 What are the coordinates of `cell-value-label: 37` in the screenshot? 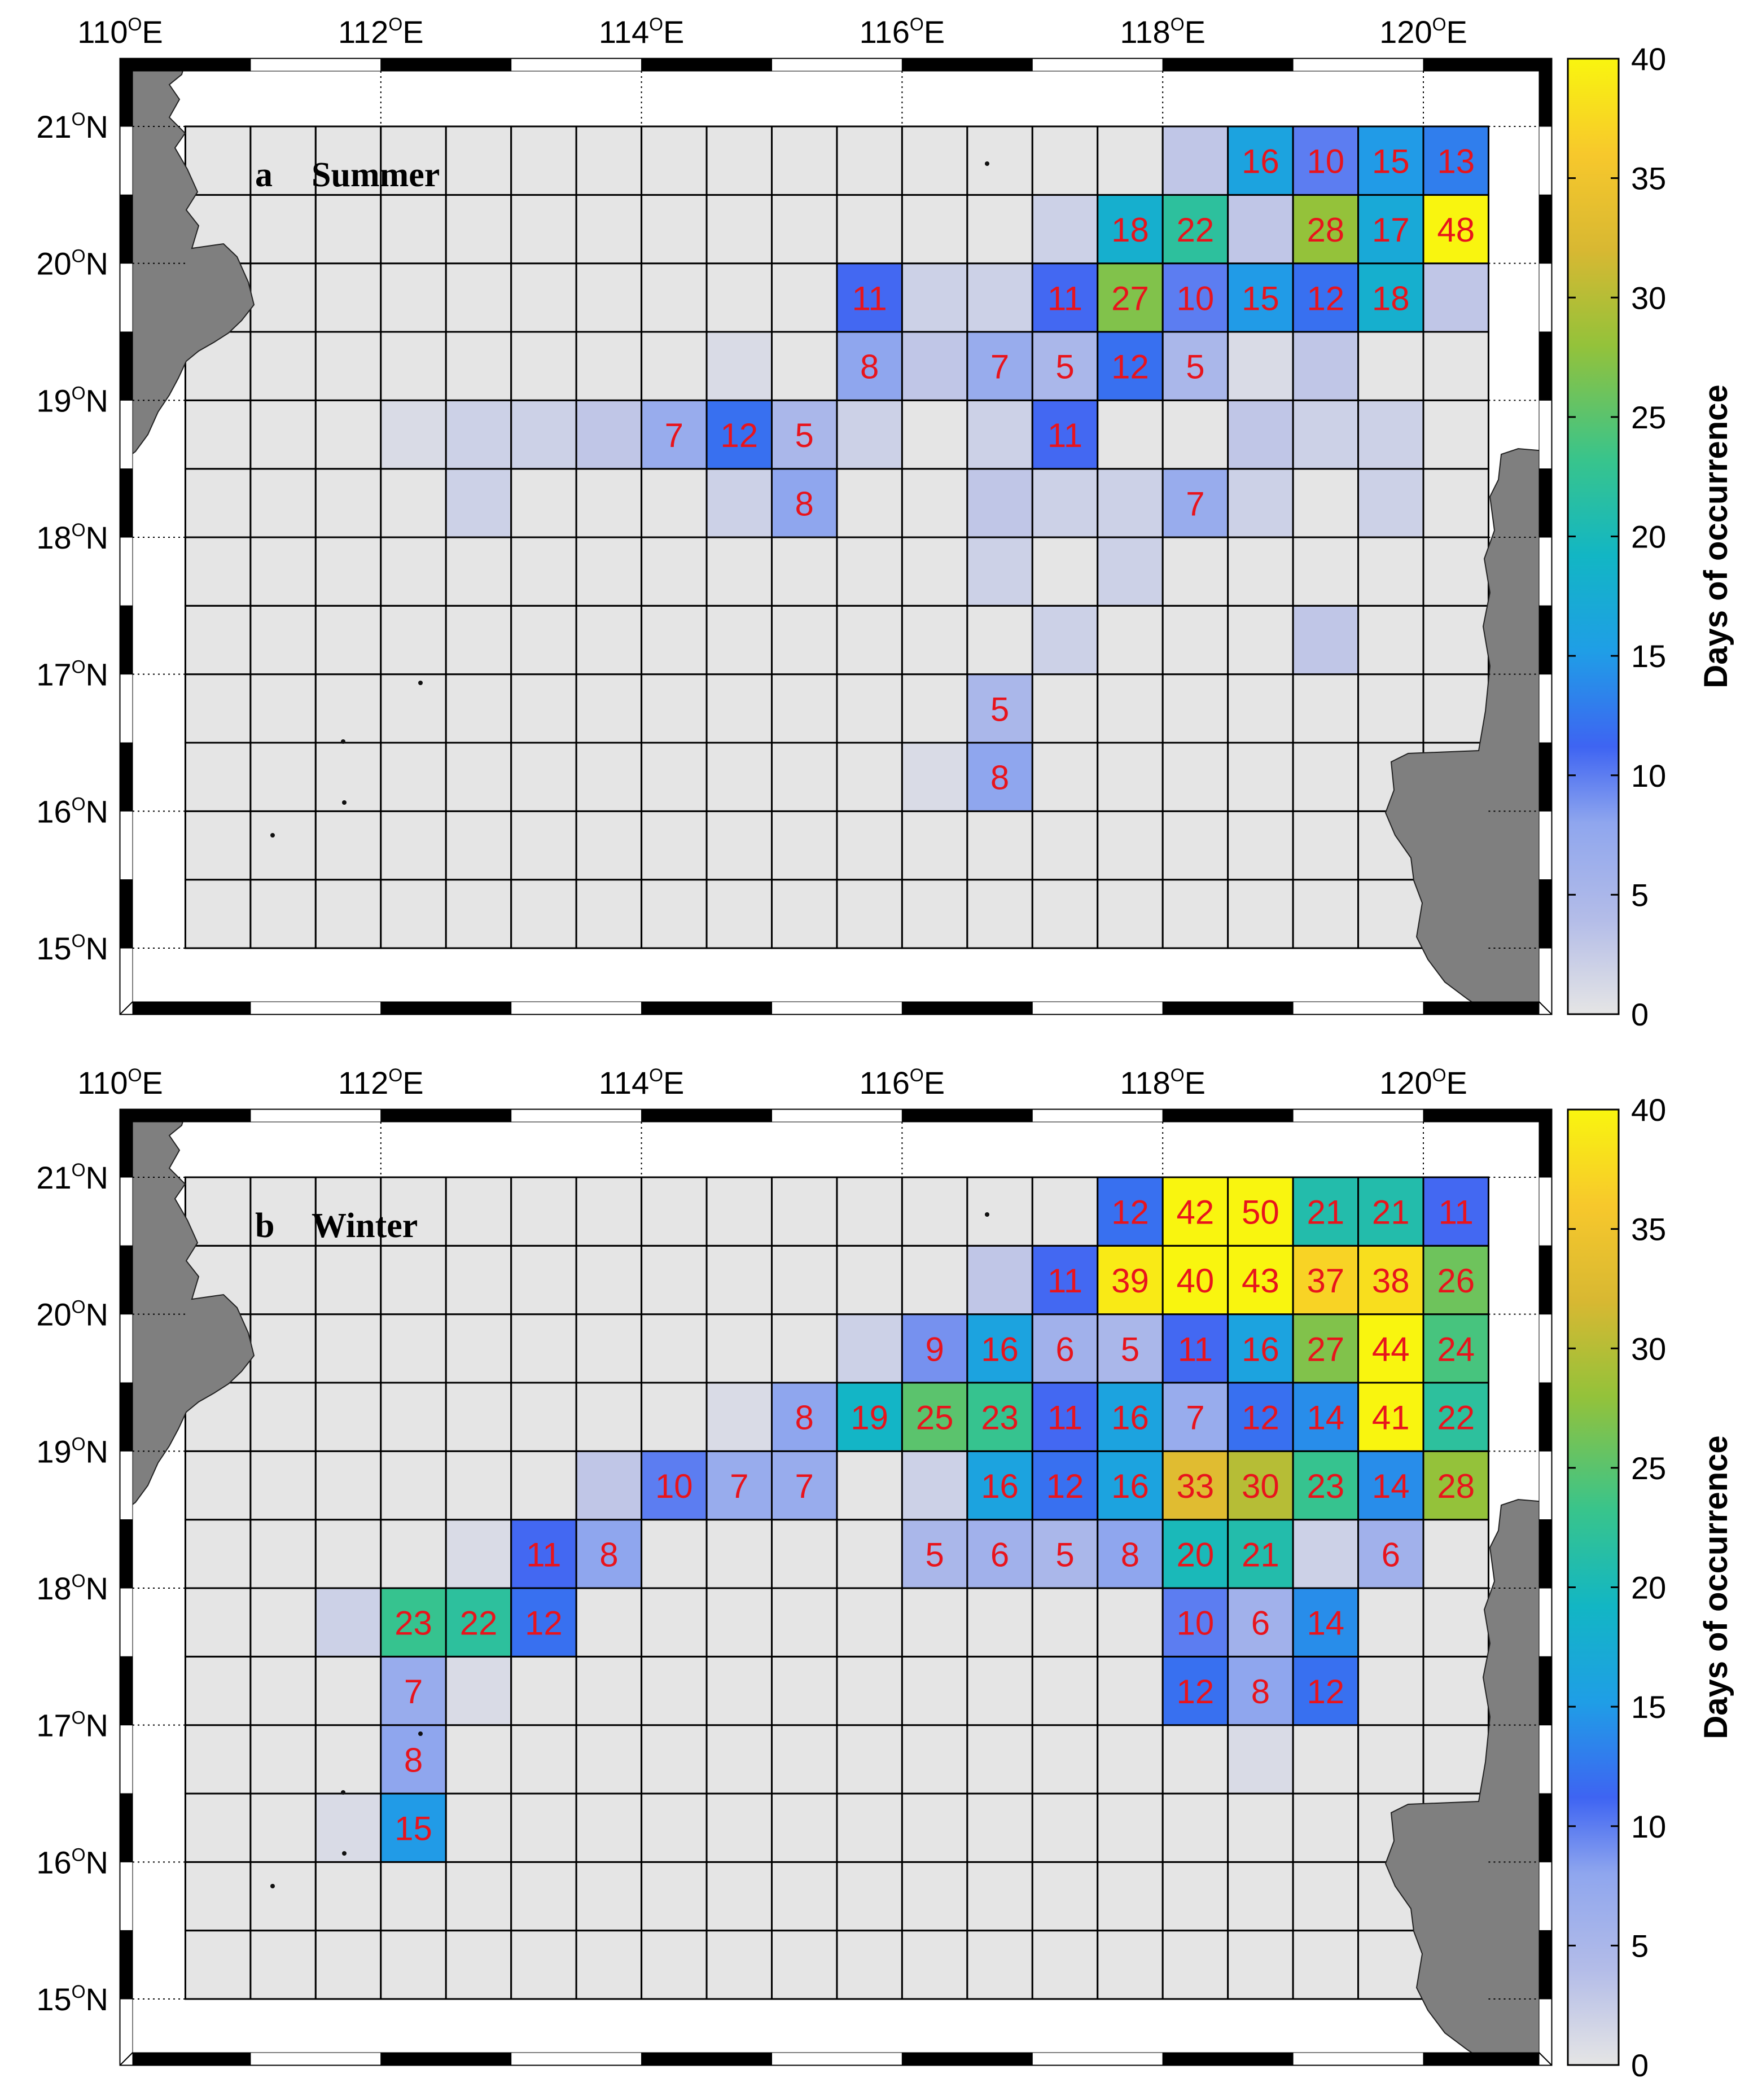 It's located at (1325, 1281).